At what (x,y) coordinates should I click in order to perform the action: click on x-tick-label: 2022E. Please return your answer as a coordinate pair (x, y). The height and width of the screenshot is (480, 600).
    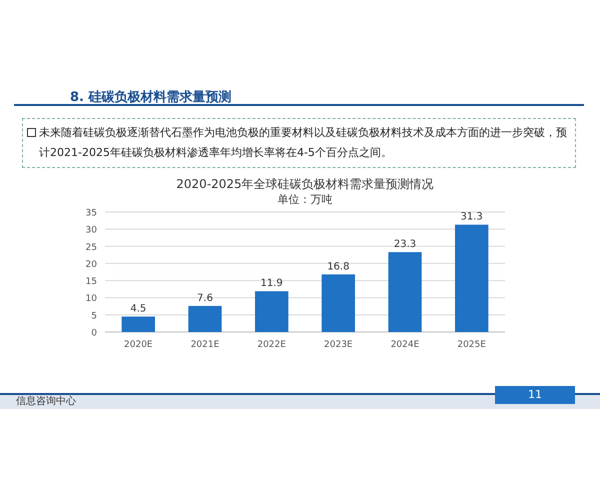
    Looking at the image, I should click on (271, 345).